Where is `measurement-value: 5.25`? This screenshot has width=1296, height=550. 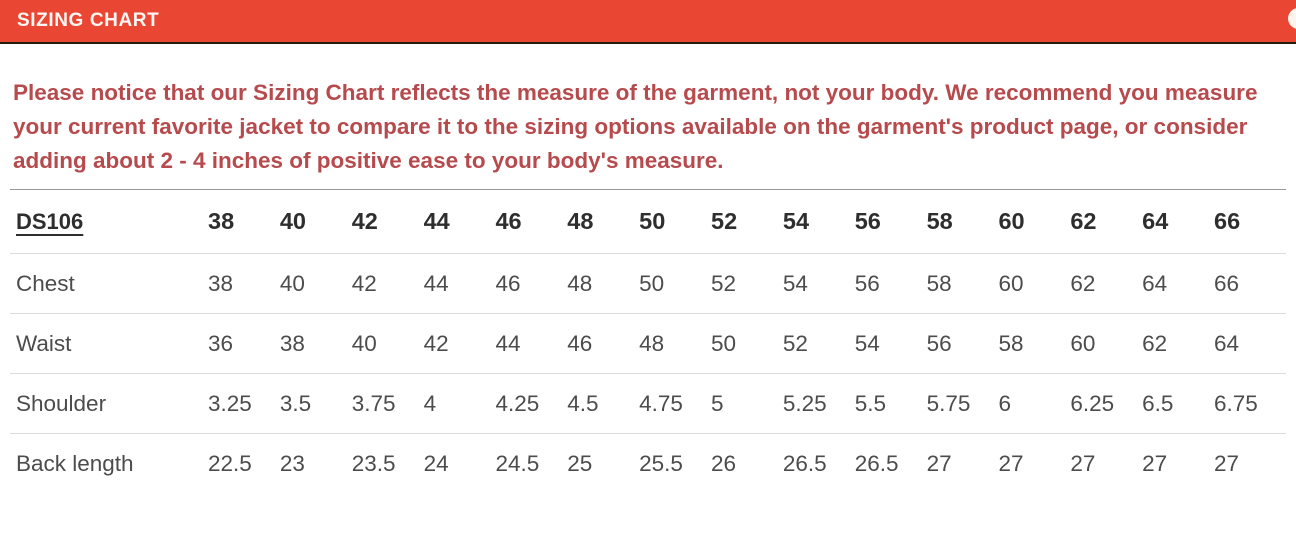 measurement-value: 5.25 is located at coordinates (804, 403).